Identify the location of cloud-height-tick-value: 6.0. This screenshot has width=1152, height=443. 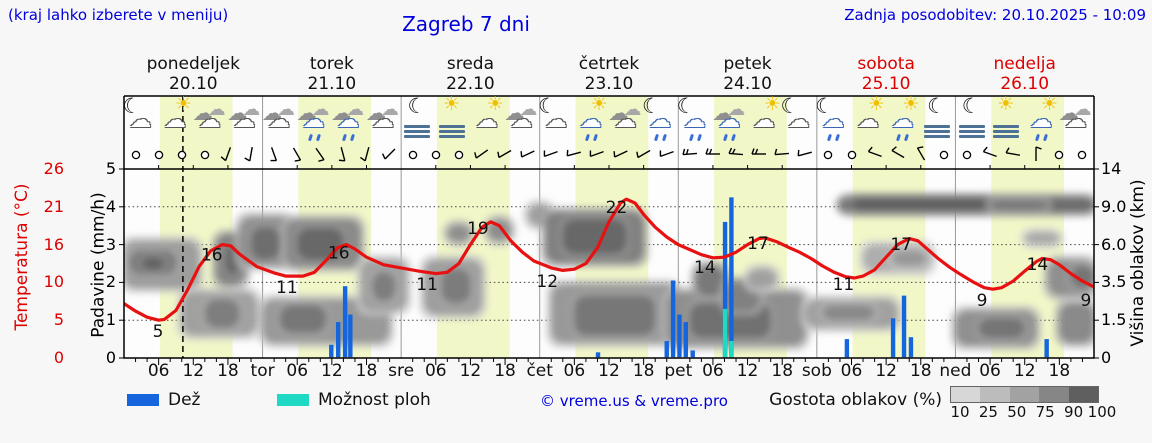
(1114, 244).